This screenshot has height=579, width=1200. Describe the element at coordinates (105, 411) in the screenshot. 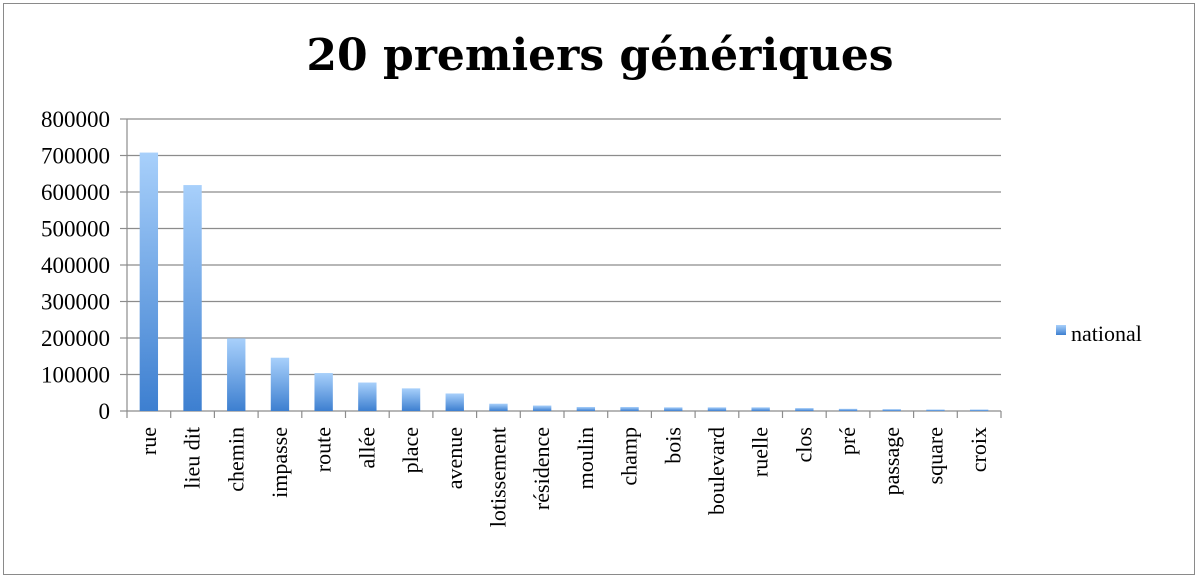

I see `y-tick-label: 0` at that location.